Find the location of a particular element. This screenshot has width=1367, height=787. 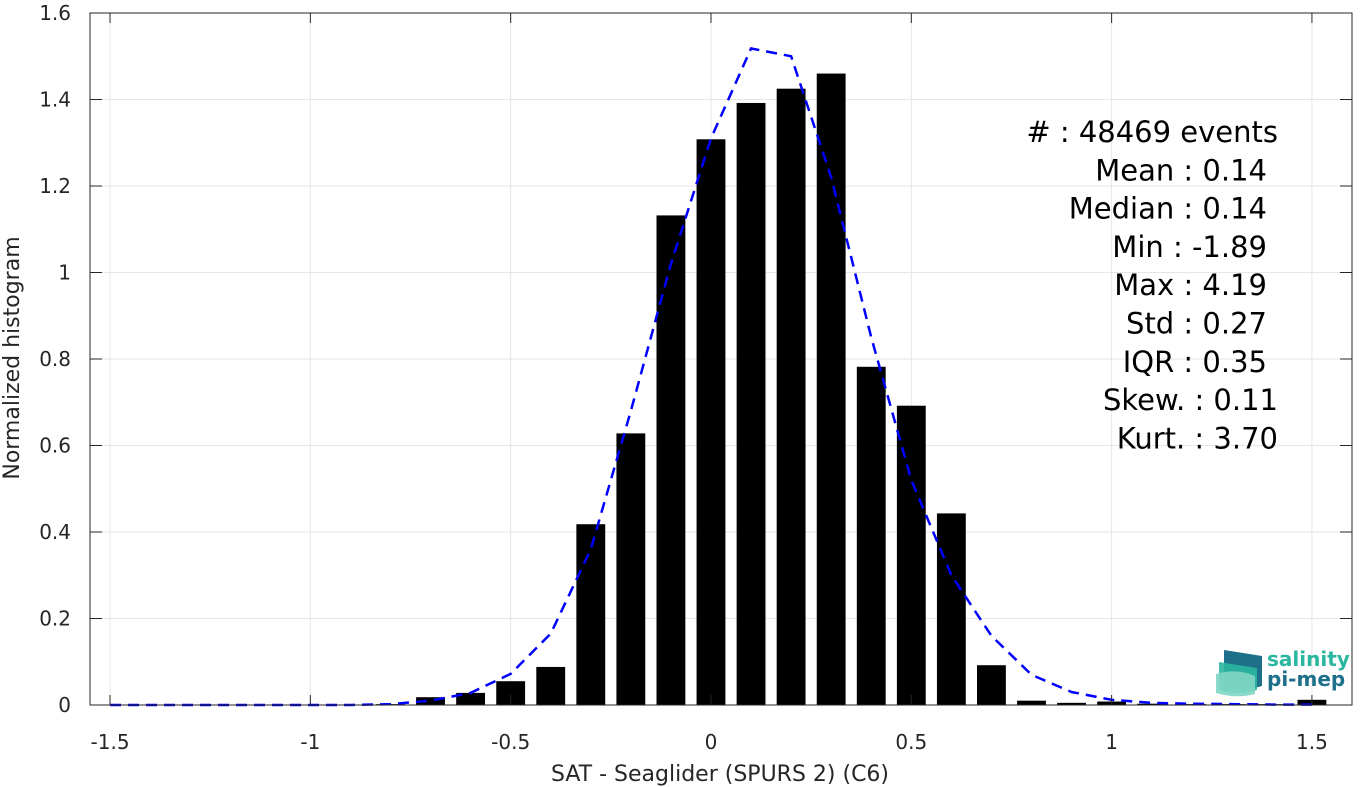

stats-line: IQR : 0.35 is located at coordinates (1195, 362).